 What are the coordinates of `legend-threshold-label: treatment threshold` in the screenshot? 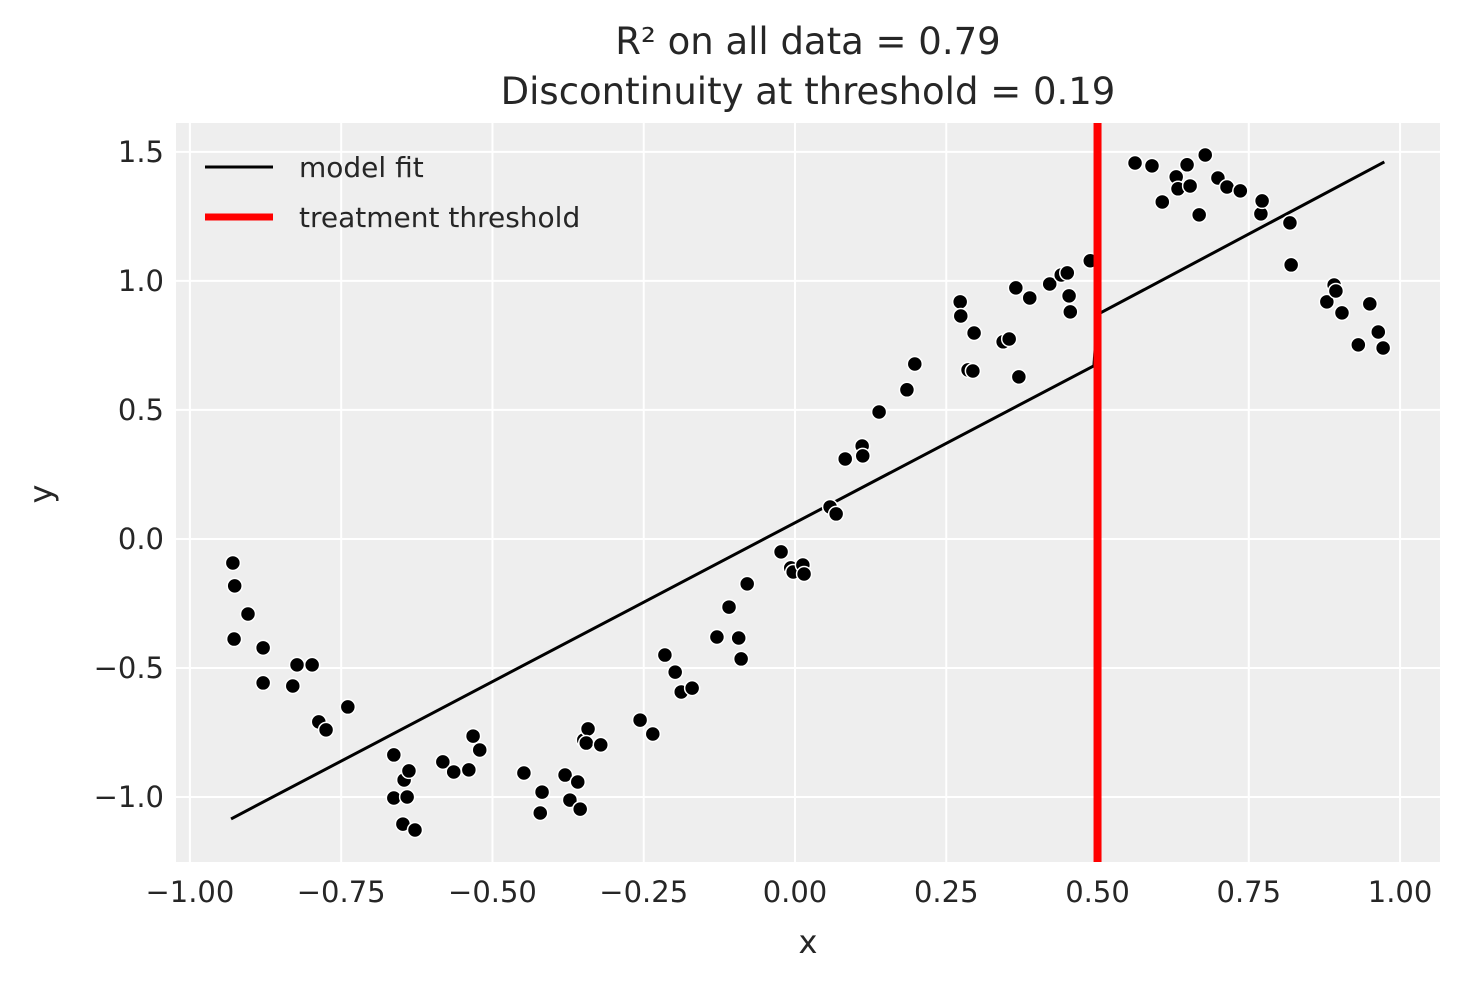 It's located at (439, 217).